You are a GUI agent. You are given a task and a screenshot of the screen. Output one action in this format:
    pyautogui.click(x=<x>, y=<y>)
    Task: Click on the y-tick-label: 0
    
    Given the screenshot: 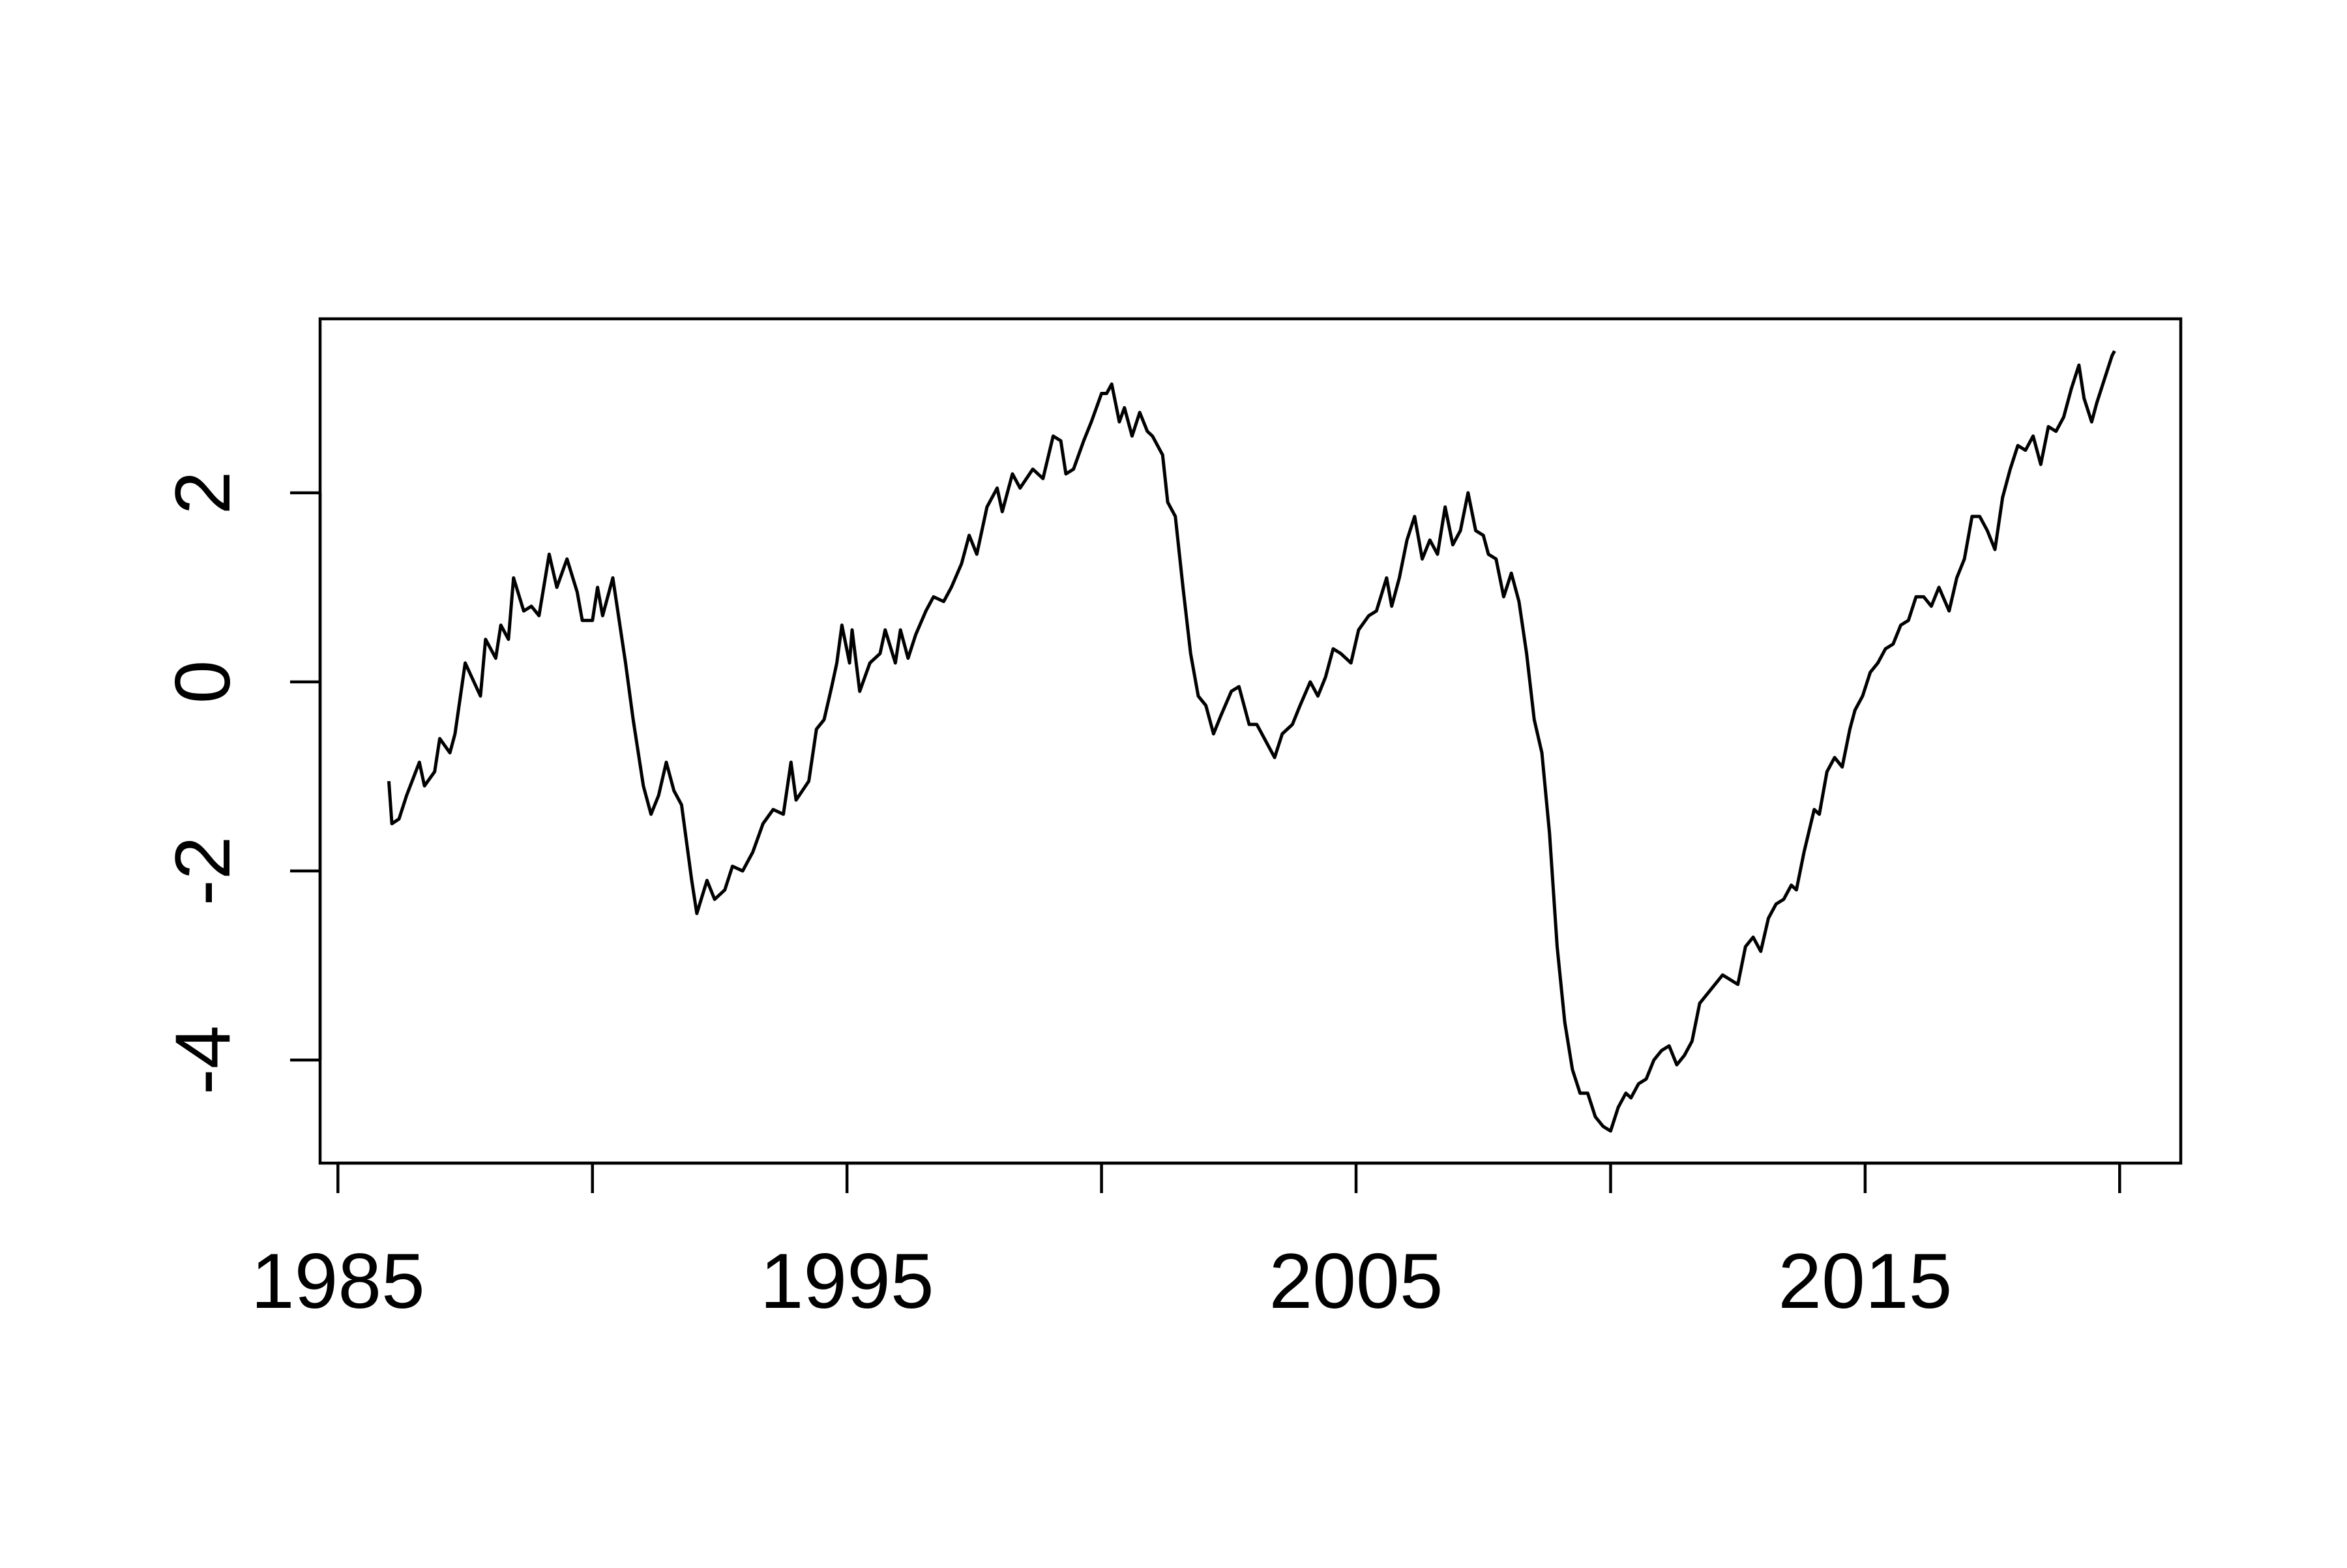 What is the action you would take?
    pyautogui.click(x=202, y=682)
    